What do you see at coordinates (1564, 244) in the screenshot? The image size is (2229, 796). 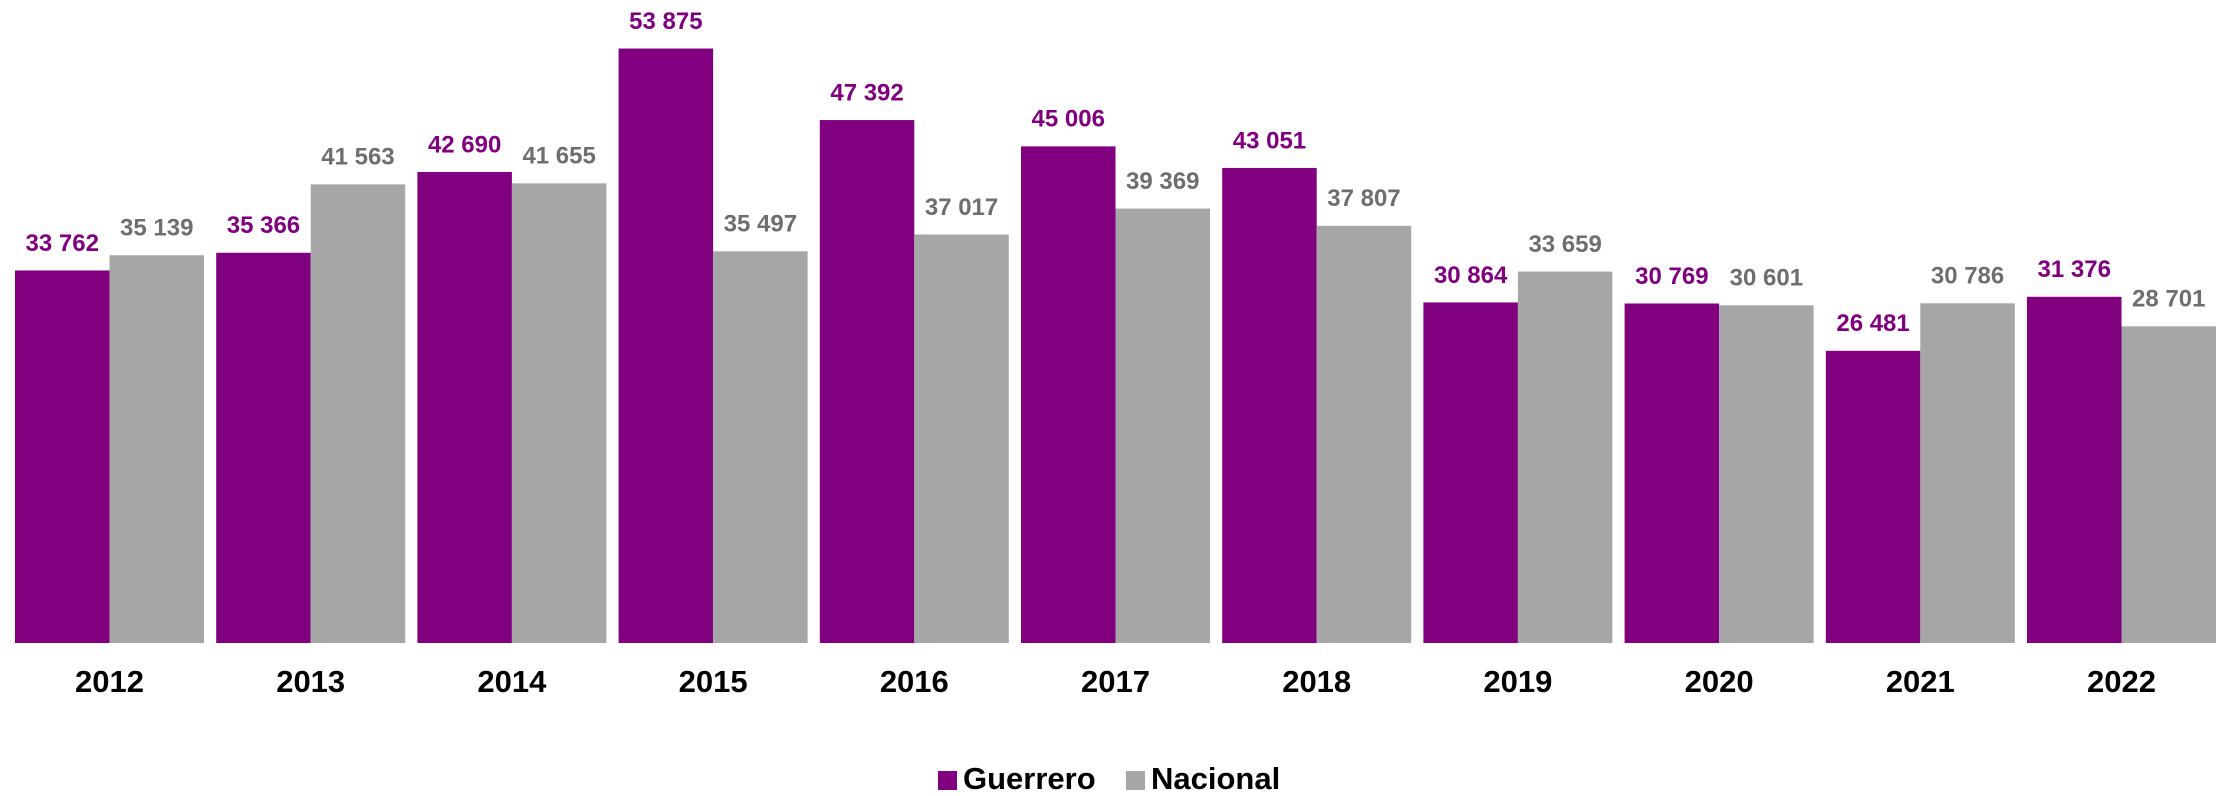 I see `value-label: 33 659` at bounding box center [1564, 244].